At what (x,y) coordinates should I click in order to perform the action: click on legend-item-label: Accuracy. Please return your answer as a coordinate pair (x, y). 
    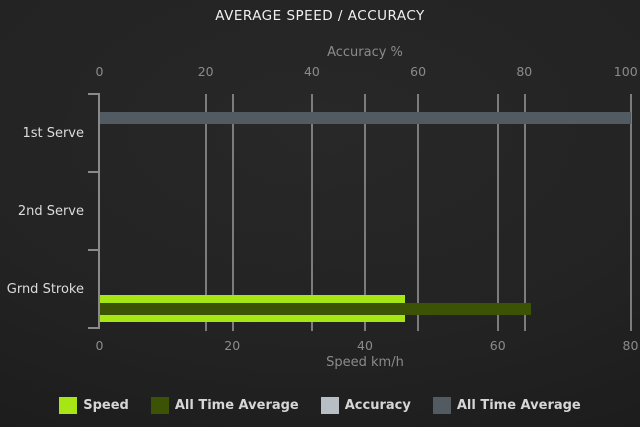
    Looking at the image, I should click on (377, 405).